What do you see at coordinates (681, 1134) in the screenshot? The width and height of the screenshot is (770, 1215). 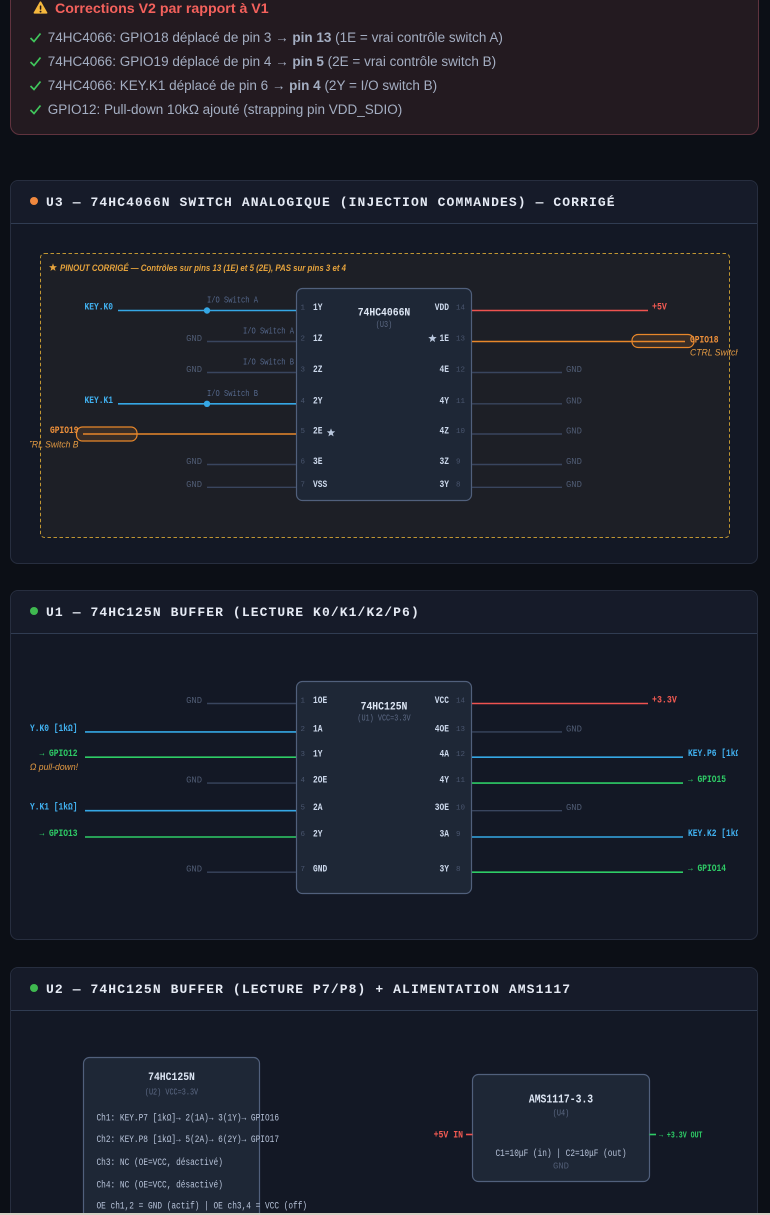 I see `svg-text: → +3.3V OUT` at bounding box center [681, 1134].